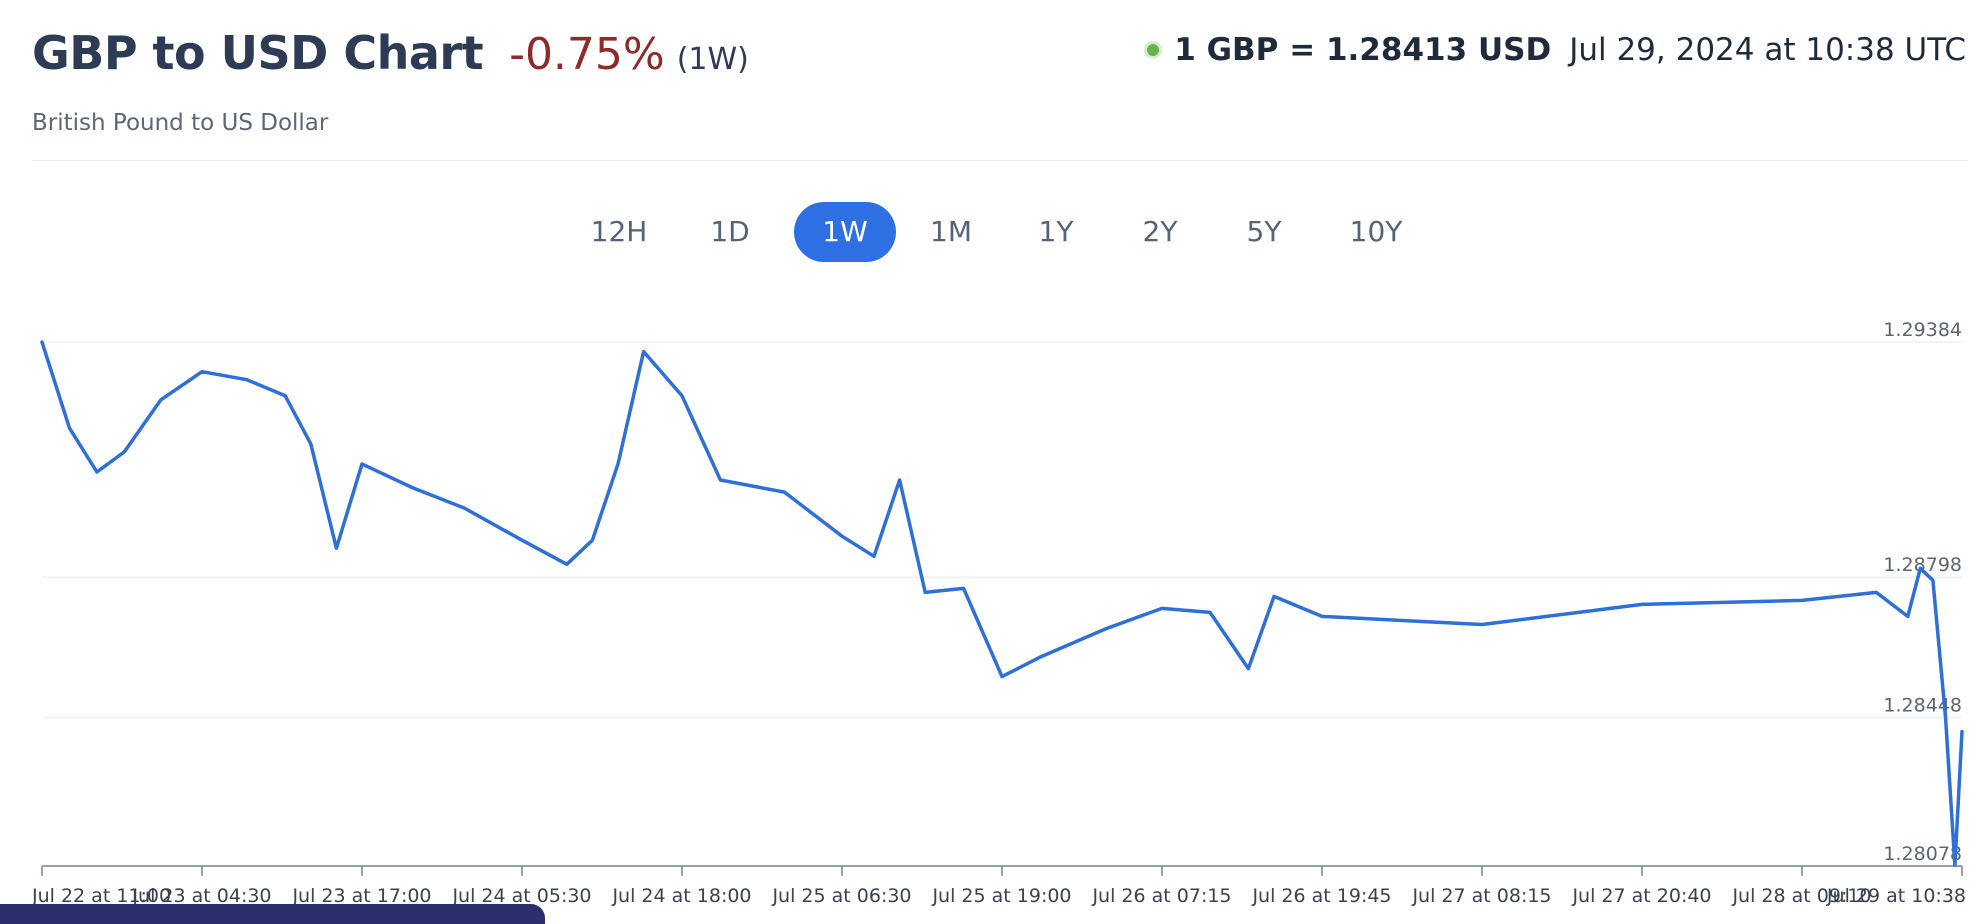 Image resolution: width=1984 pixels, height=924 pixels. I want to click on x-tick-label: Jul 29 at 10:38, so click(1896, 896).